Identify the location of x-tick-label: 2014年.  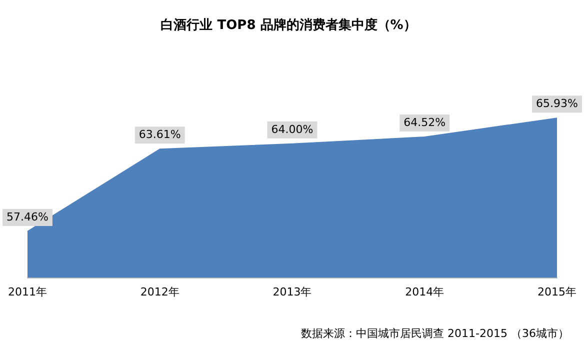
(424, 291).